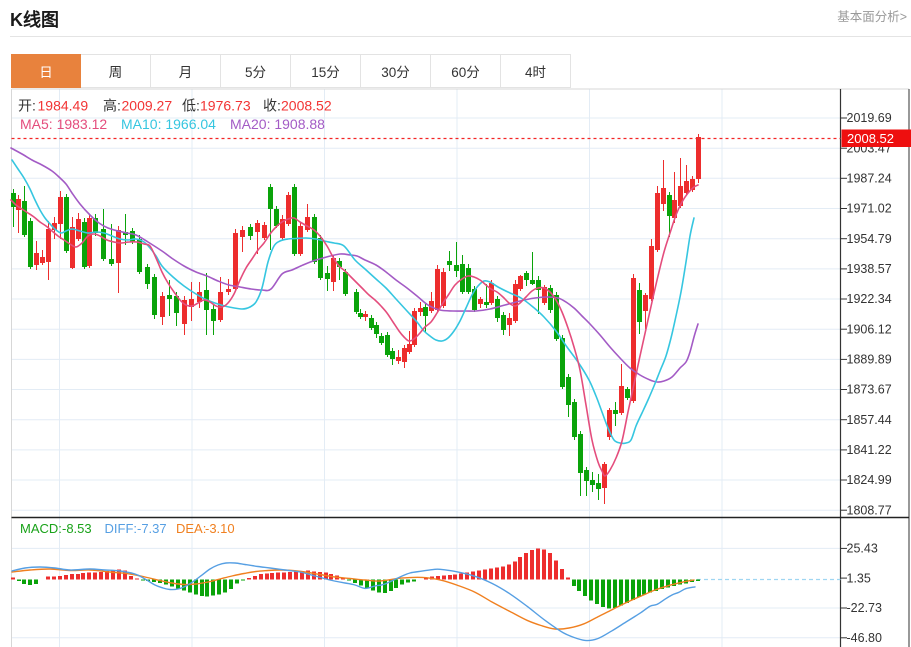 This screenshot has height=647, width=911. Describe the element at coordinates (121, 528) in the screenshot. I see `svg-text: DIFF:` at that location.